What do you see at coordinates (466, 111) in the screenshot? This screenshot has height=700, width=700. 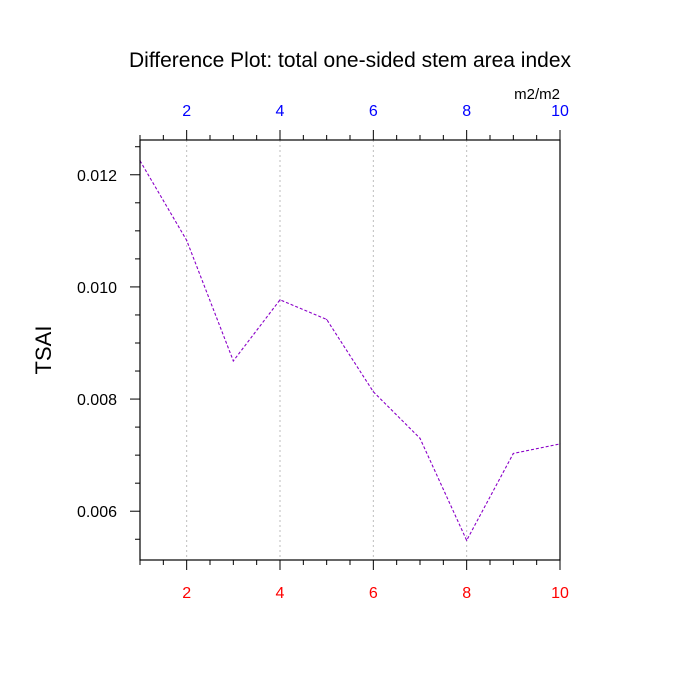 I see `x-tick-label-top: 8` at bounding box center [466, 111].